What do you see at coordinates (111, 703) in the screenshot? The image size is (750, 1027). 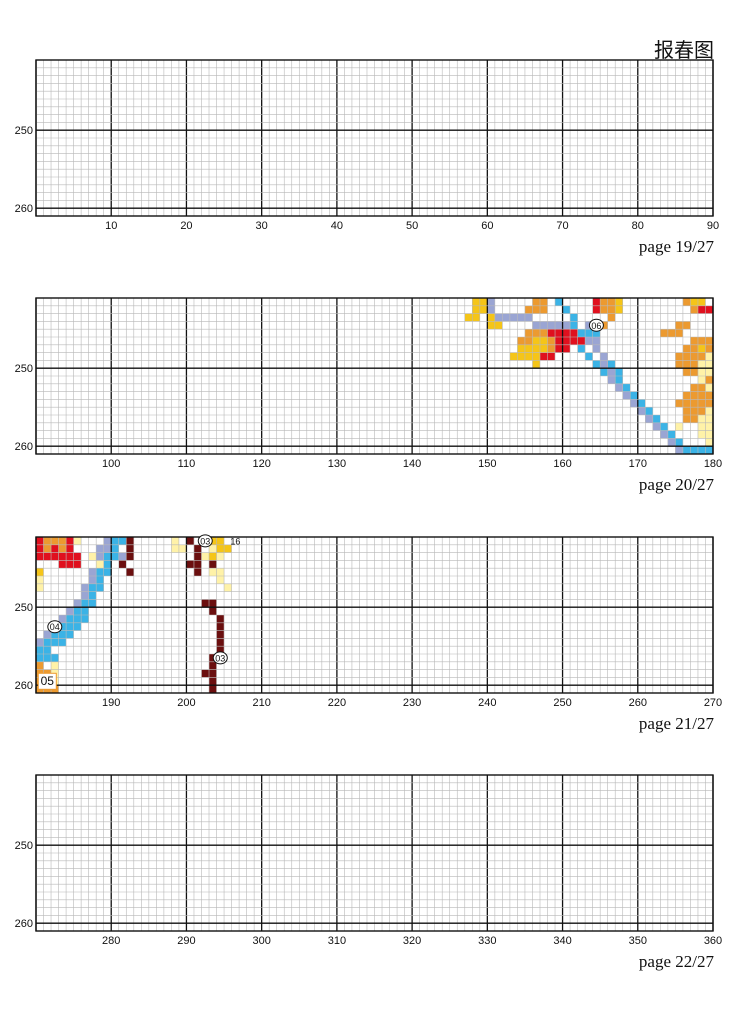 I see `x-tick-label: 190` at bounding box center [111, 703].